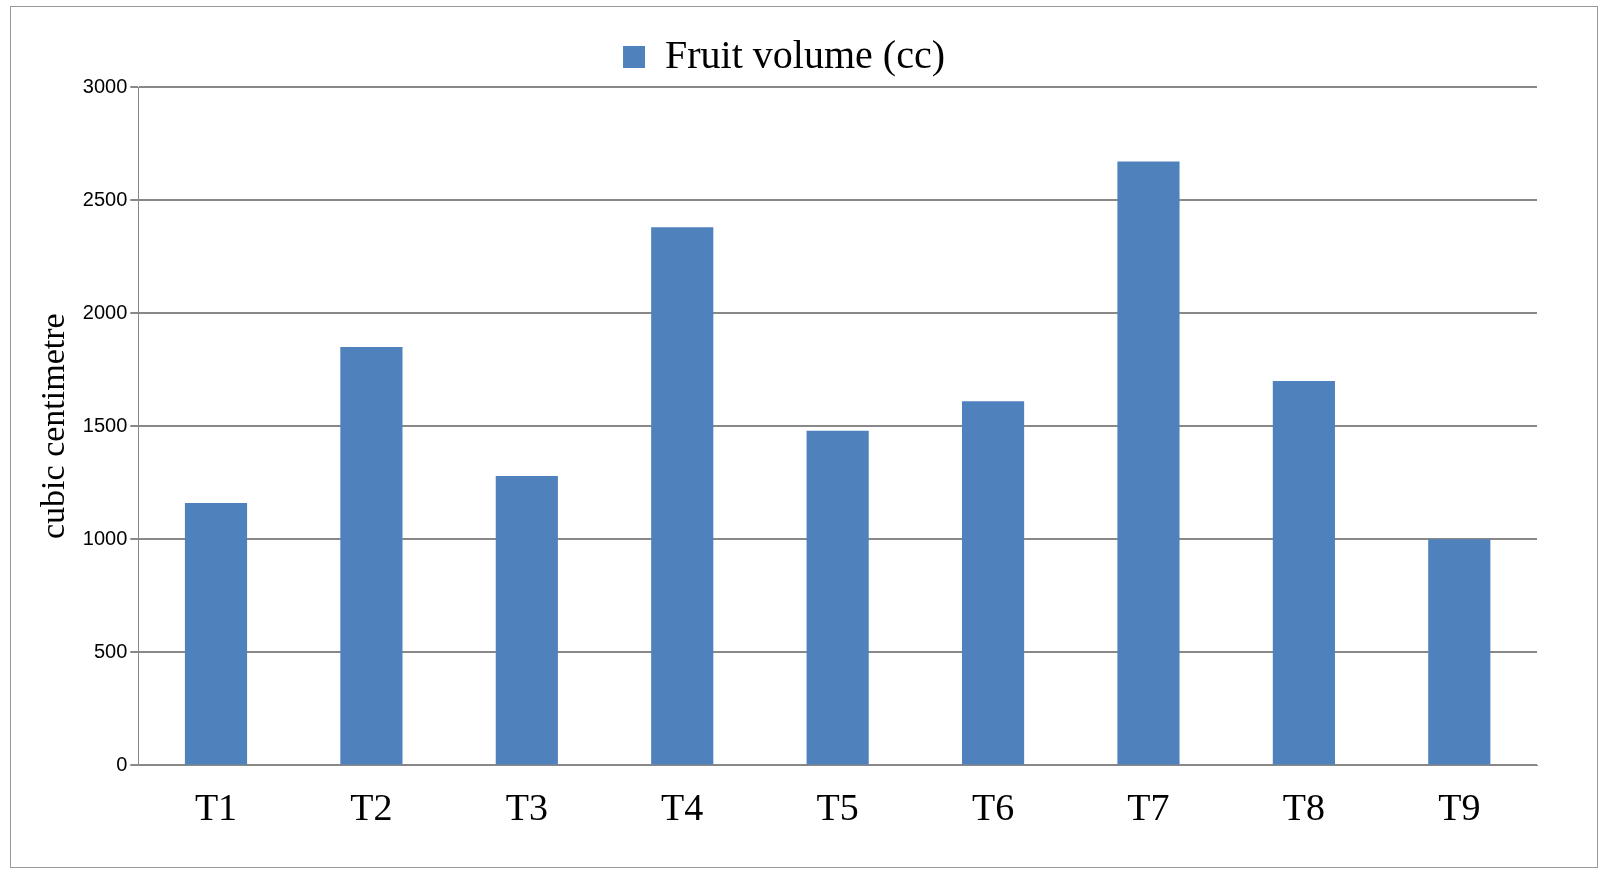 This screenshot has height=876, width=1608. I want to click on y-tick-label: 3000, so click(105, 85).